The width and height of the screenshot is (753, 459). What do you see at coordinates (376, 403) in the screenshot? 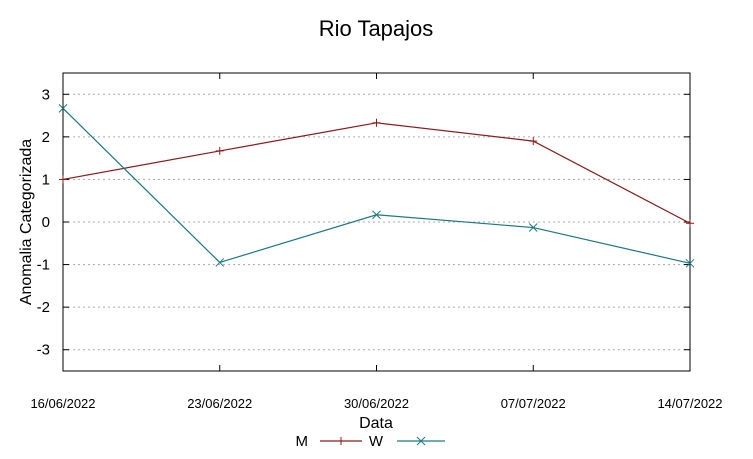
I see `x-tick-label: 30/06/2022` at bounding box center [376, 403].